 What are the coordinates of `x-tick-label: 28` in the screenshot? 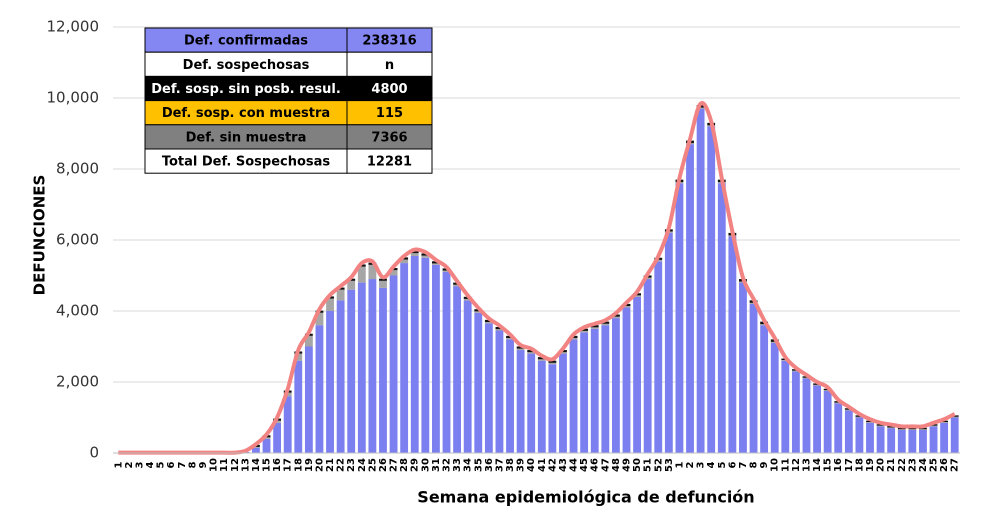 It's located at (404, 465).